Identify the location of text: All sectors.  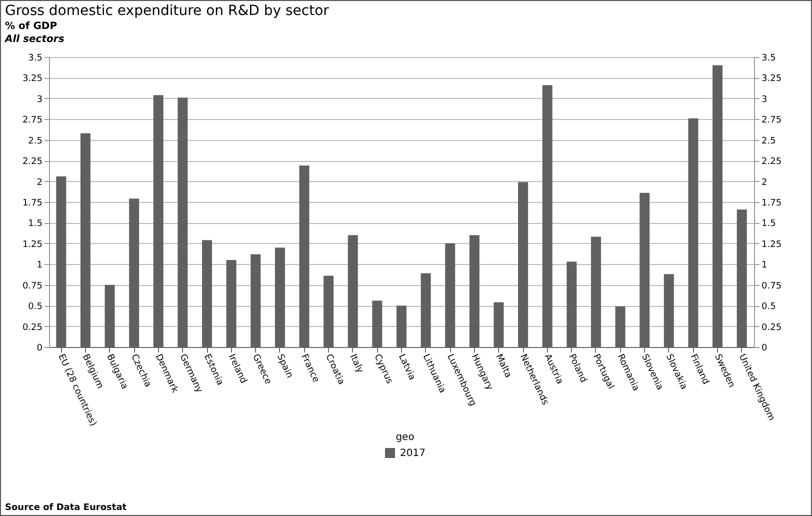
(35, 39).